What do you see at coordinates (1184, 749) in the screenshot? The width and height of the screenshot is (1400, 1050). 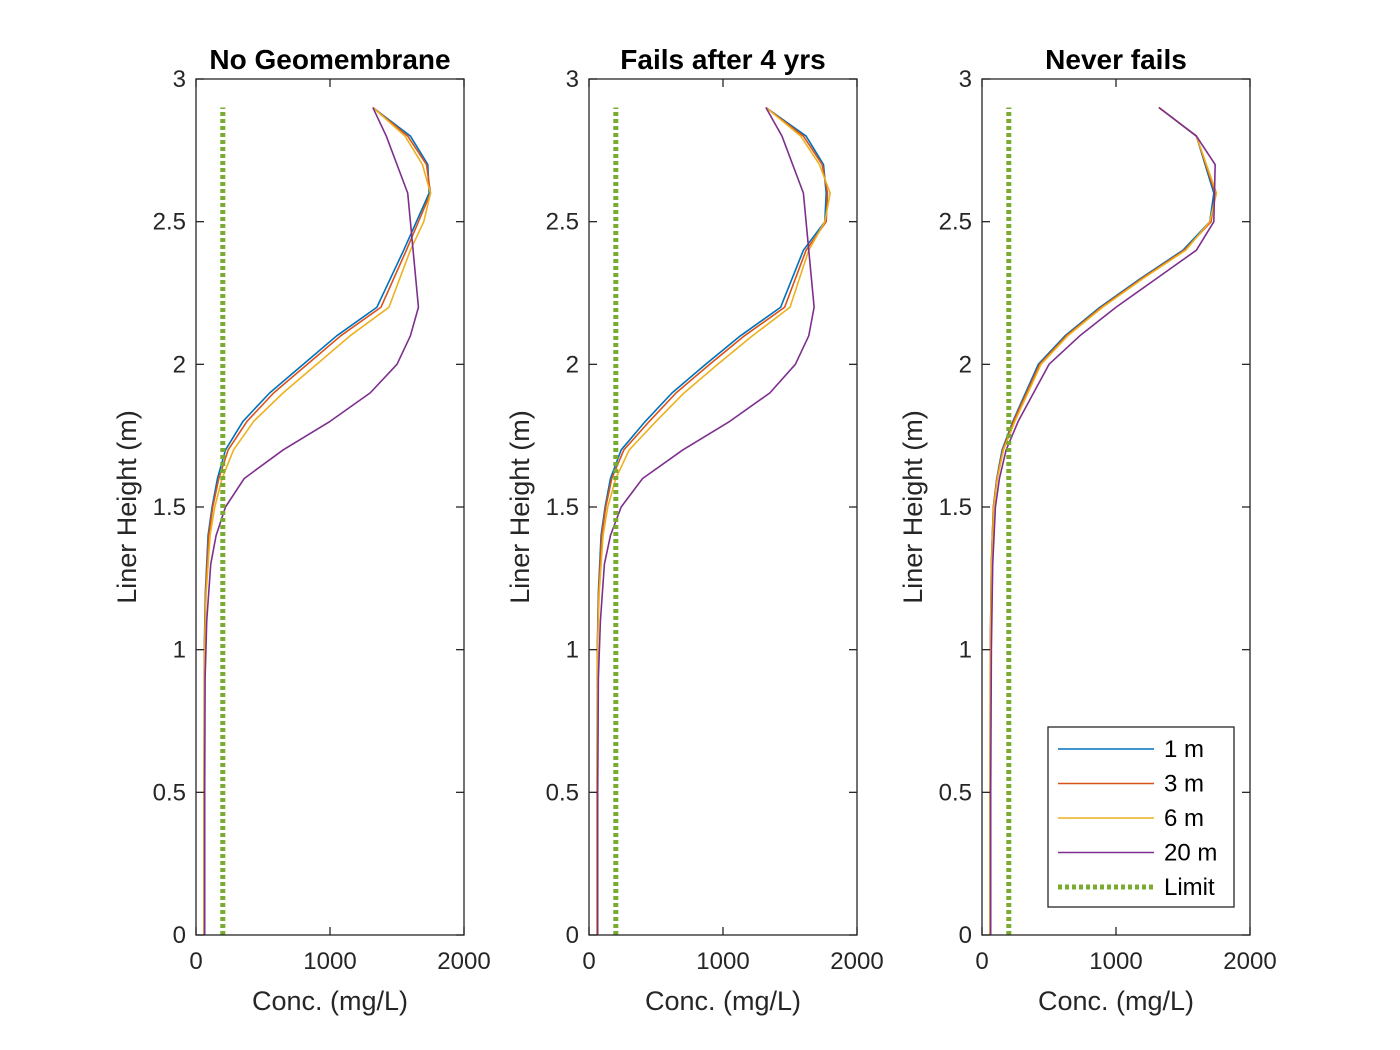 I see `legend-label-1-m: 1 m` at bounding box center [1184, 749].